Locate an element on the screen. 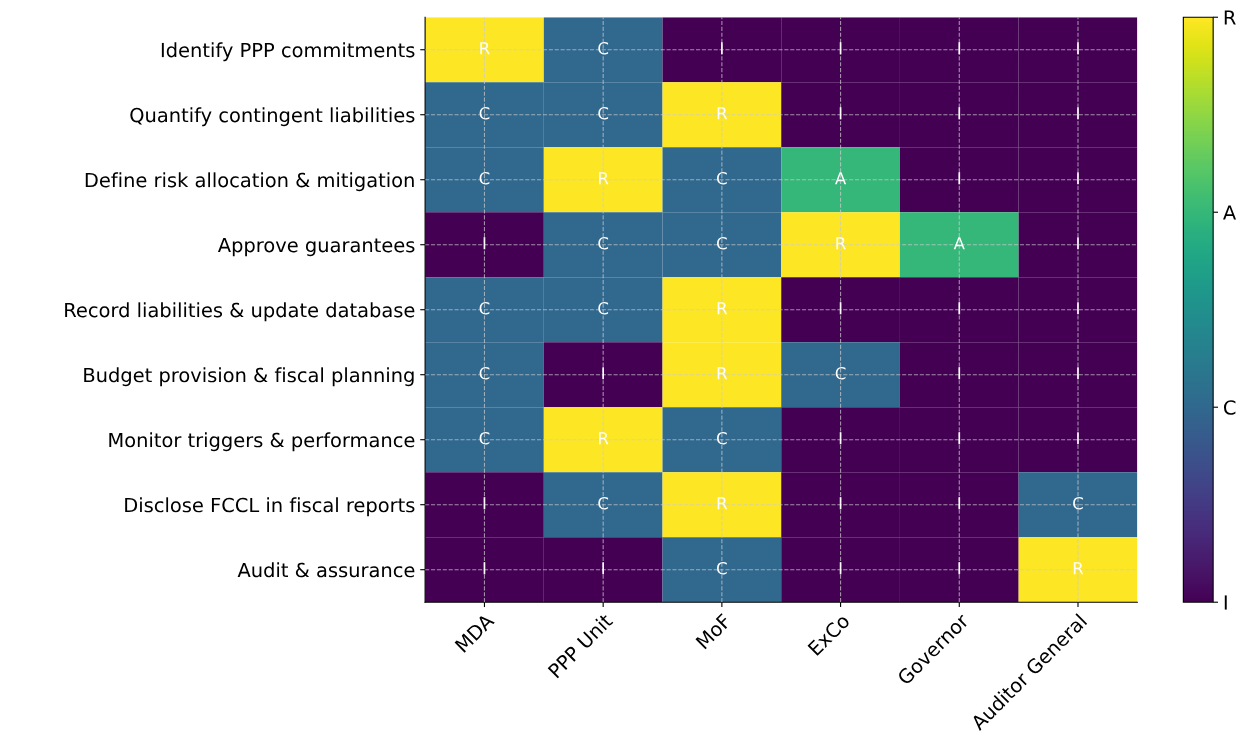  color-bar-label: A is located at coordinates (1230, 212).